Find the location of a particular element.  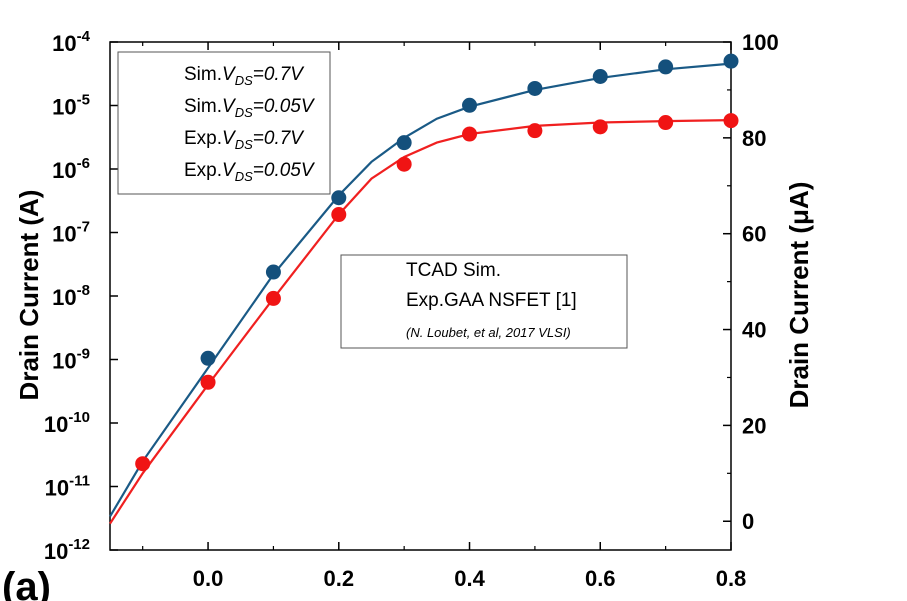

x-tick-label: 0.2 is located at coordinates (338, 578).